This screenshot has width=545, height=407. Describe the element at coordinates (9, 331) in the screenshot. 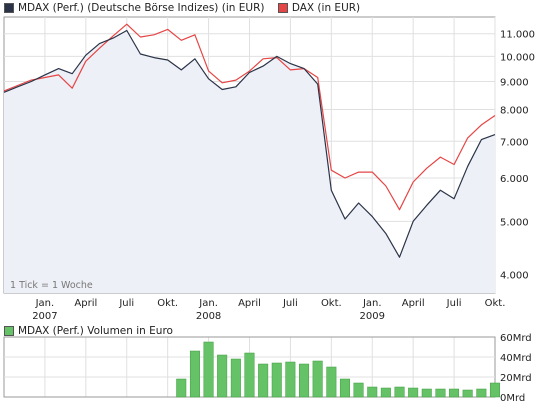

I see `legend-swatch-volume` at that location.